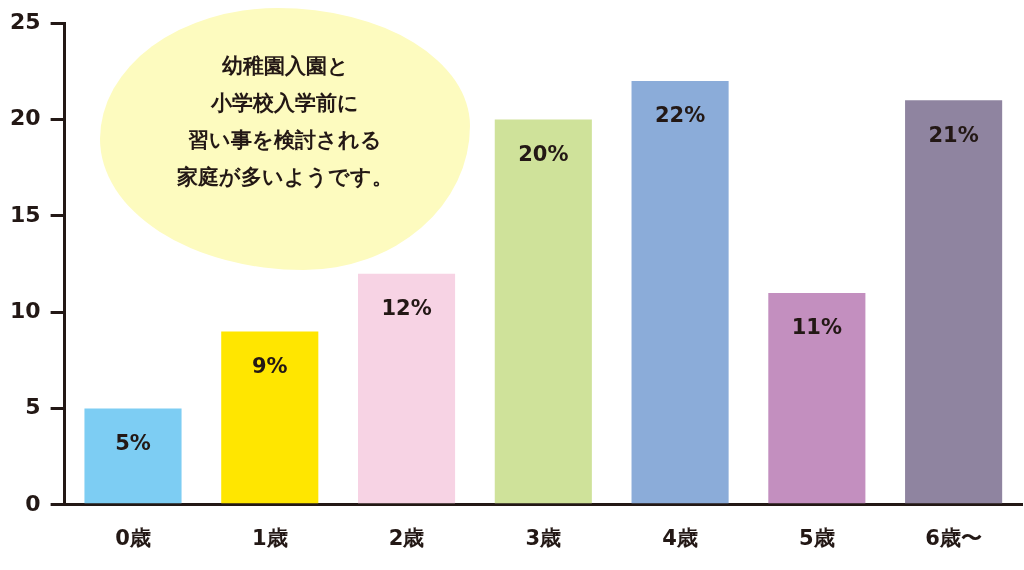  Describe the element at coordinates (269, 365) in the screenshot. I see `data-label: 9%` at that location.